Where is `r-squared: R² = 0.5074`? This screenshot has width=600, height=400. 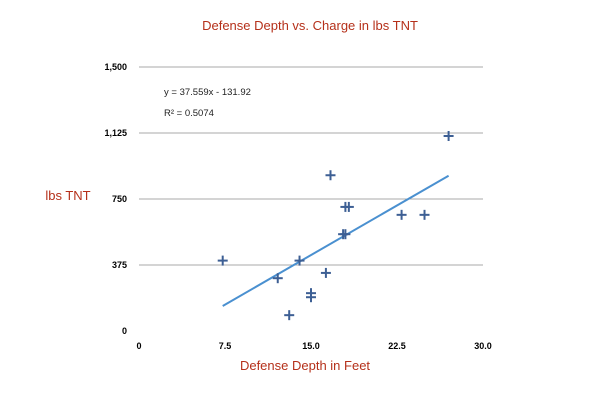
r-squared: R² = 0.5074 is located at coordinates (189, 113).